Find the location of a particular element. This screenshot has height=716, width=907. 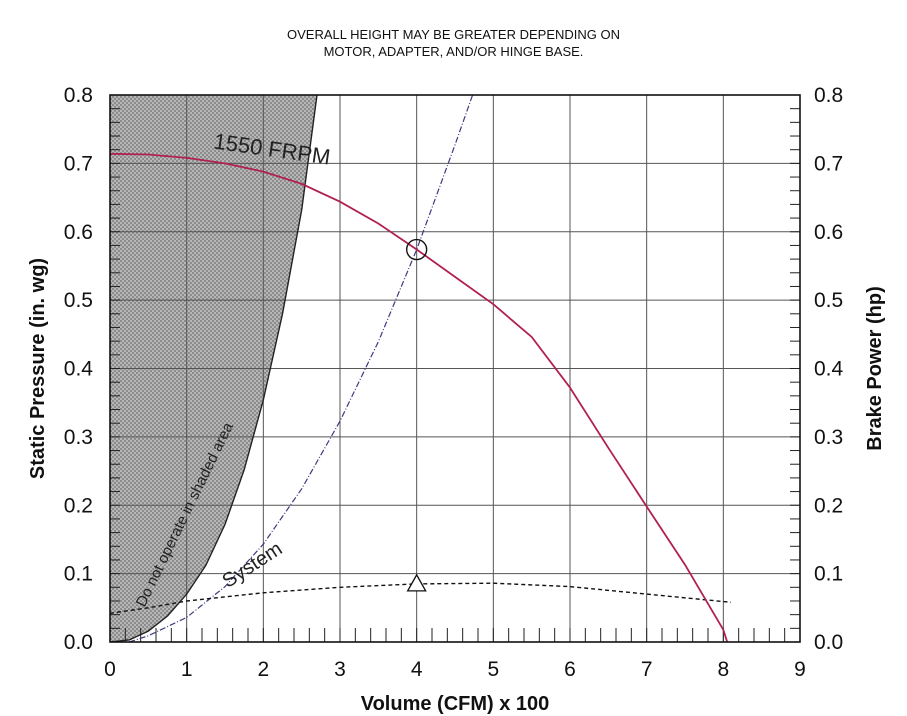

system-curve-label: System is located at coordinates (252, 565).